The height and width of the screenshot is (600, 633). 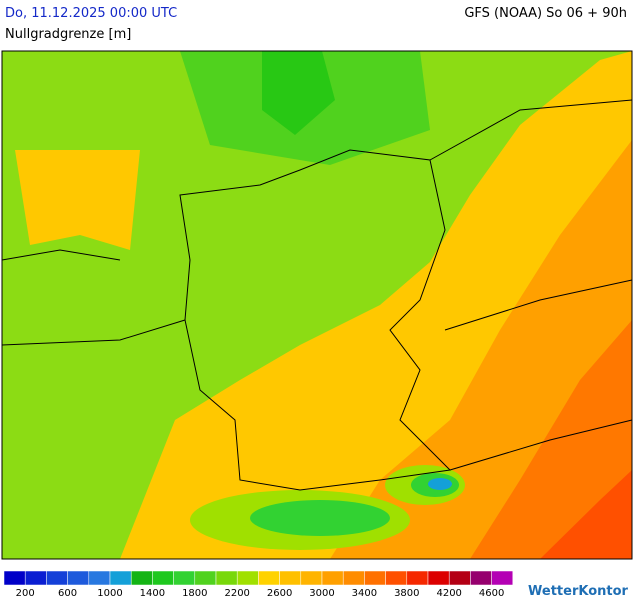 I want to click on legend-label: 3400, so click(x=364, y=593).